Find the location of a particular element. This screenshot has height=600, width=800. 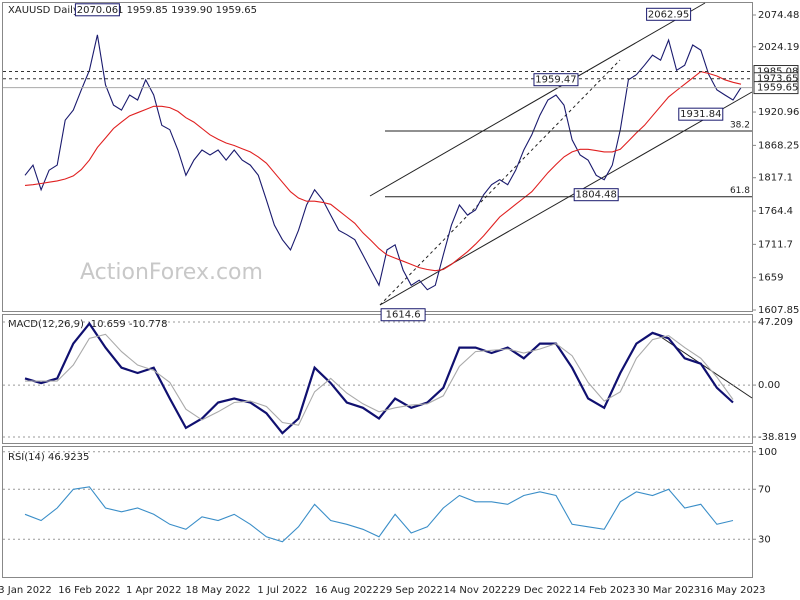

y-tick-label: 1764.4 is located at coordinates (775, 211).